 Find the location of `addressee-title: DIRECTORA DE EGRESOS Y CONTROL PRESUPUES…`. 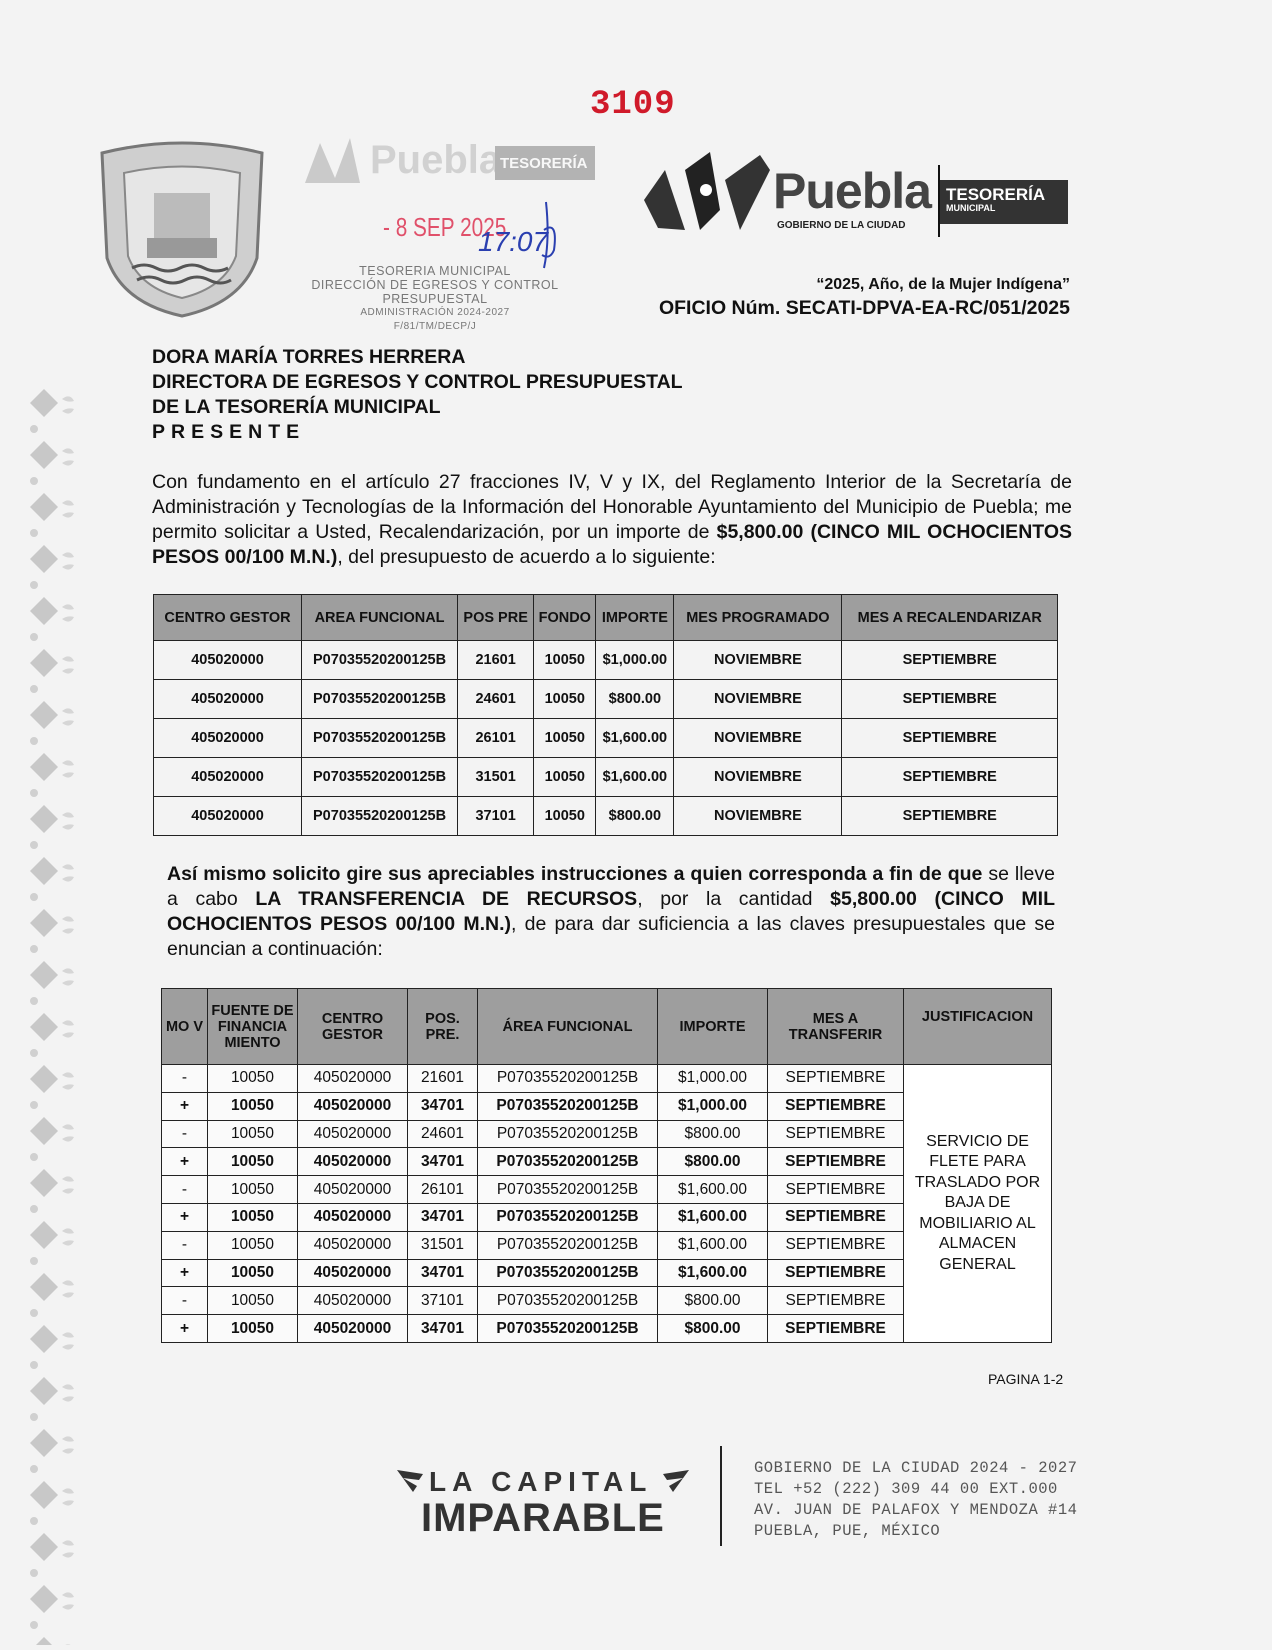

addressee-title: DIRECTORA DE EGRESOS Y CONTROL PRESUPUES… is located at coordinates (417, 382).